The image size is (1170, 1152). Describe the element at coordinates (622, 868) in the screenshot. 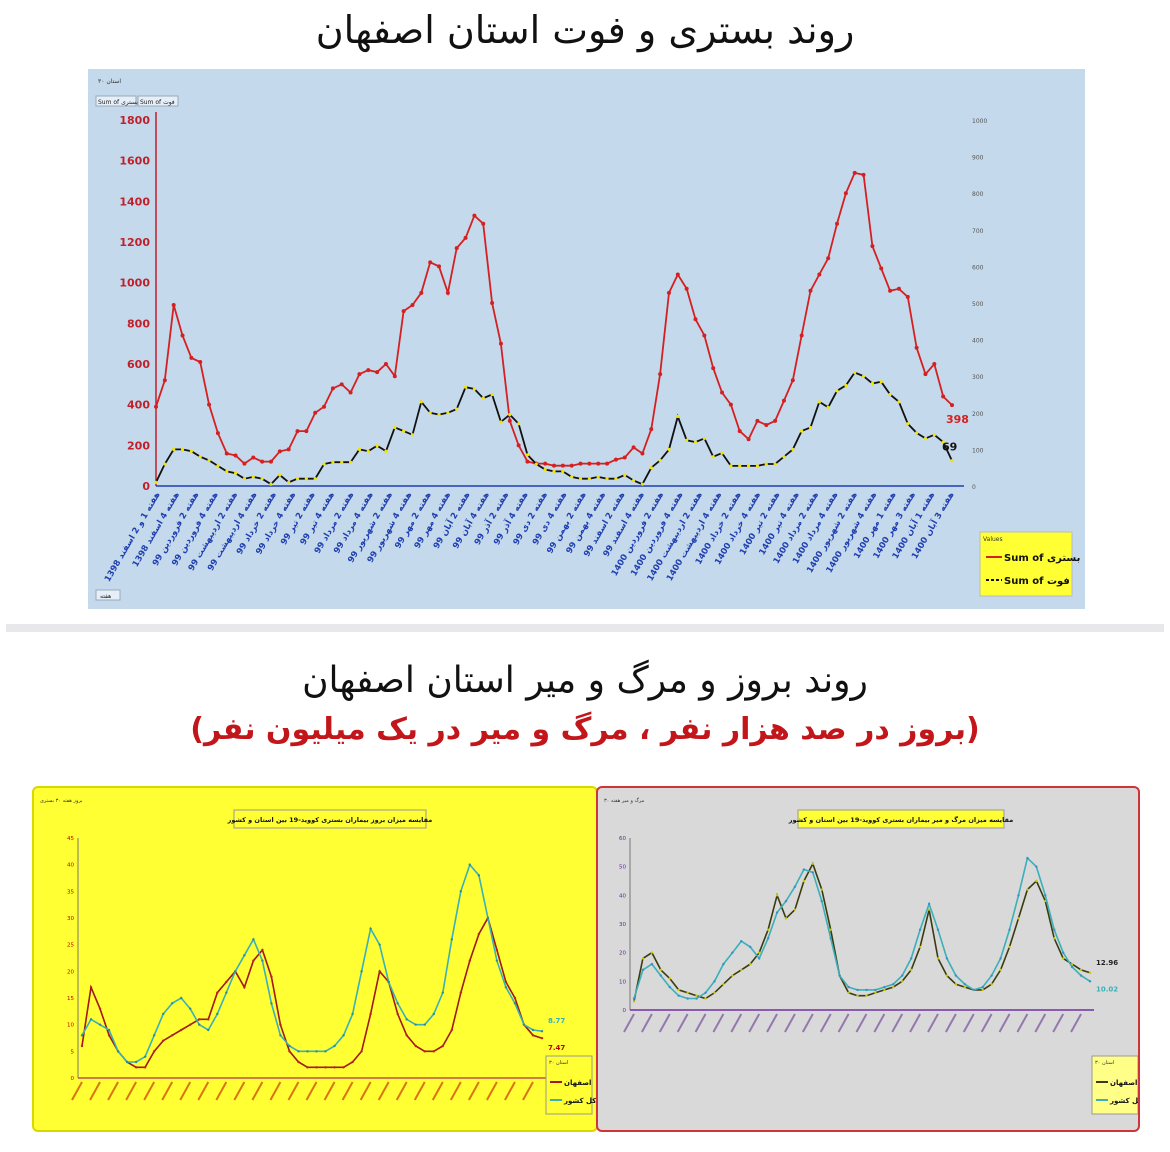

I see `mini-y-tick-label: 50` at that location.